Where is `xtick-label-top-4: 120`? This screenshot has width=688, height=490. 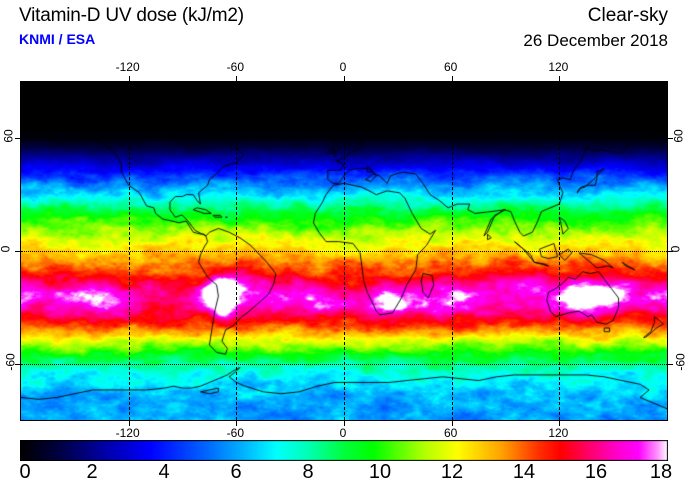
xtick-label-top-4: 120 is located at coordinates (558, 67).